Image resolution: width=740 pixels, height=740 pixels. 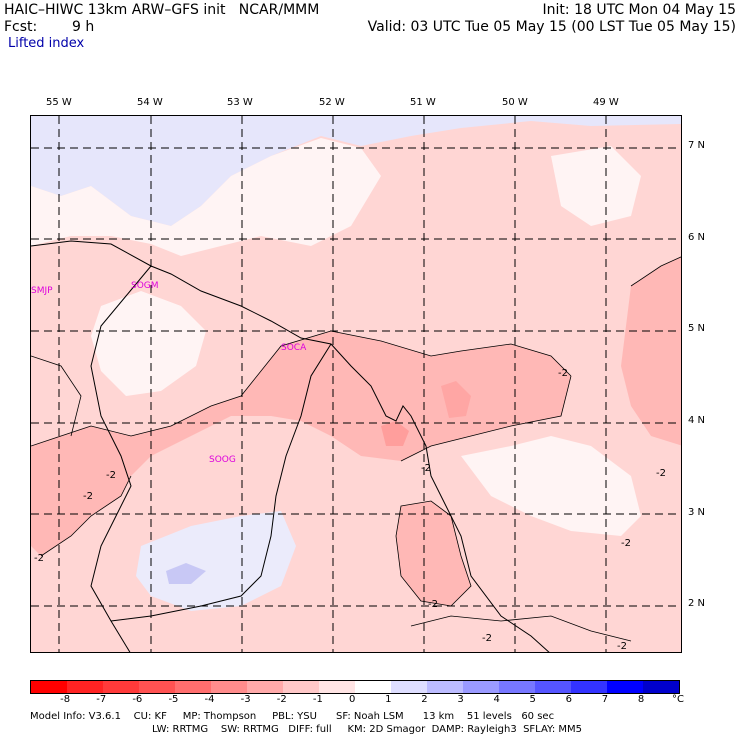 I want to click on pink-core, so click(x=395, y=433).